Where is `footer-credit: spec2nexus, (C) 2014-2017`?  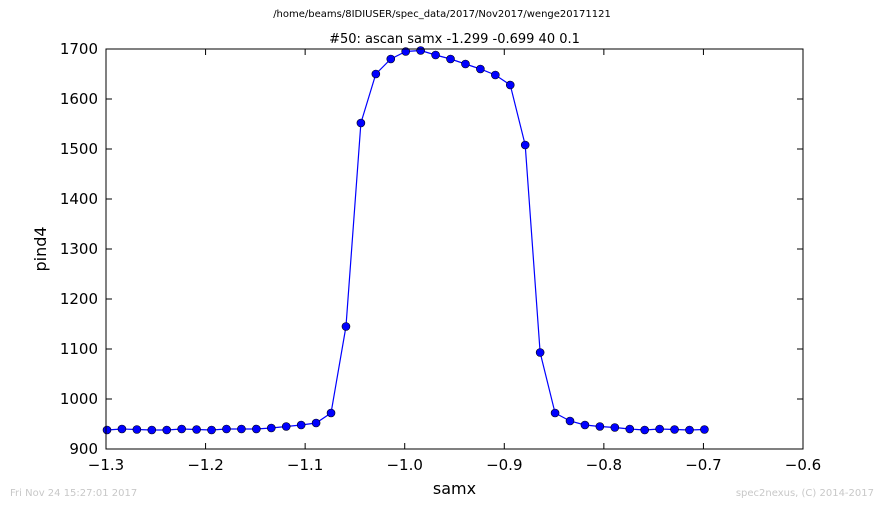
footer-credit: spec2nexus, (C) 2014-2017 is located at coordinates (804, 493).